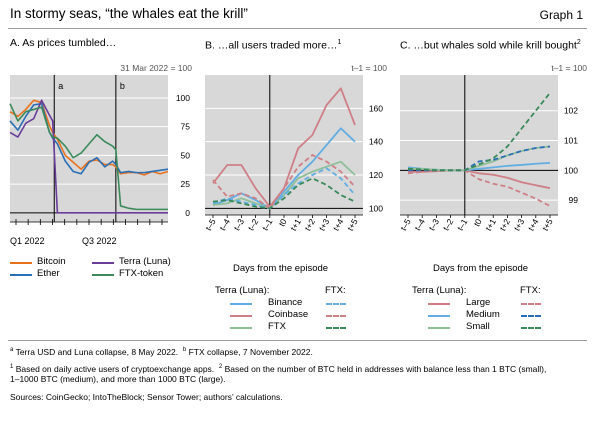 Image resolution: width=595 pixels, height=423 pixels. I want to click on legend-b-dash-binance, so click(336, 304).